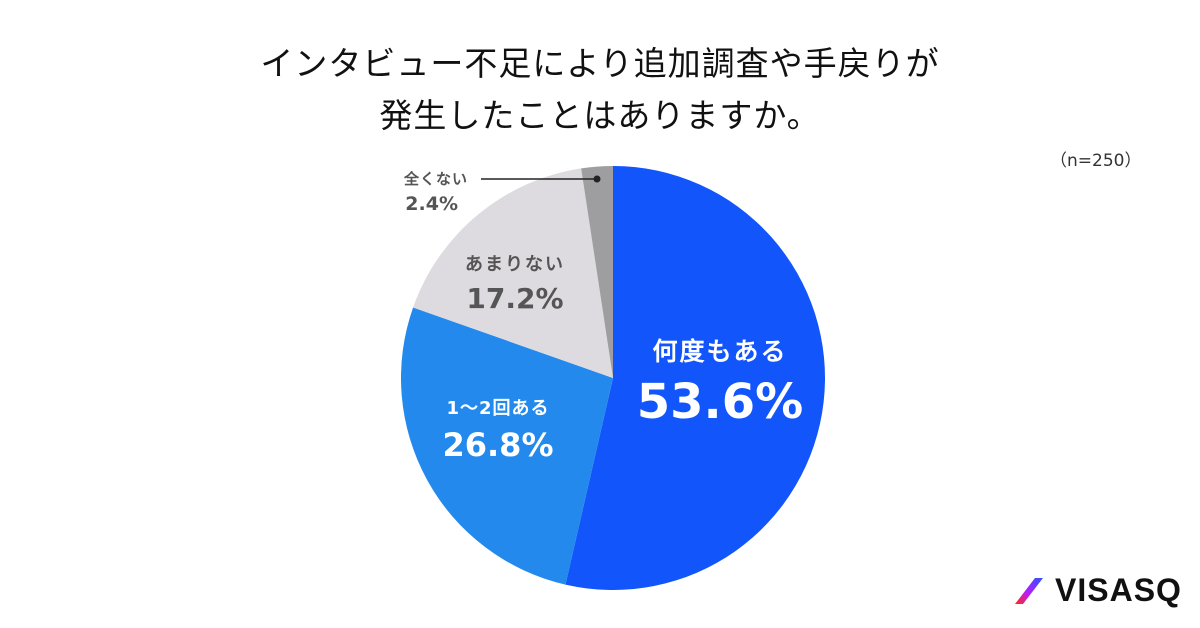 This screenshot has width=1200, height=628. Describe the element at coordinates (597, 179) in the screenshot. I see `leader-dot` at that location.